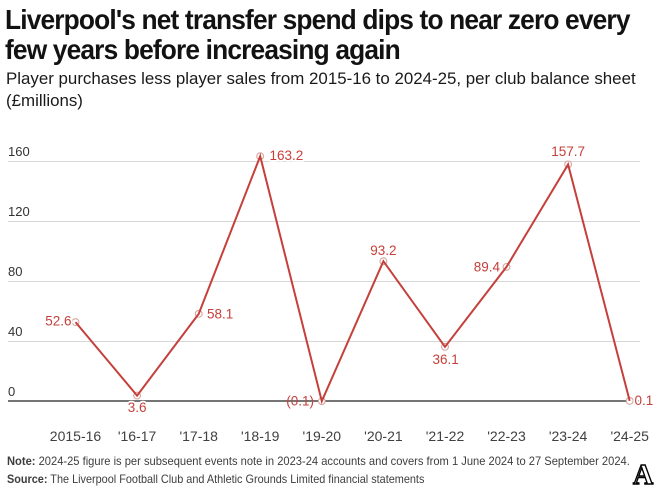  What do you see at coordinates (487, 267) in the screenshot?
I see `svg-text: 89.4` at bounding box center [487, 267].